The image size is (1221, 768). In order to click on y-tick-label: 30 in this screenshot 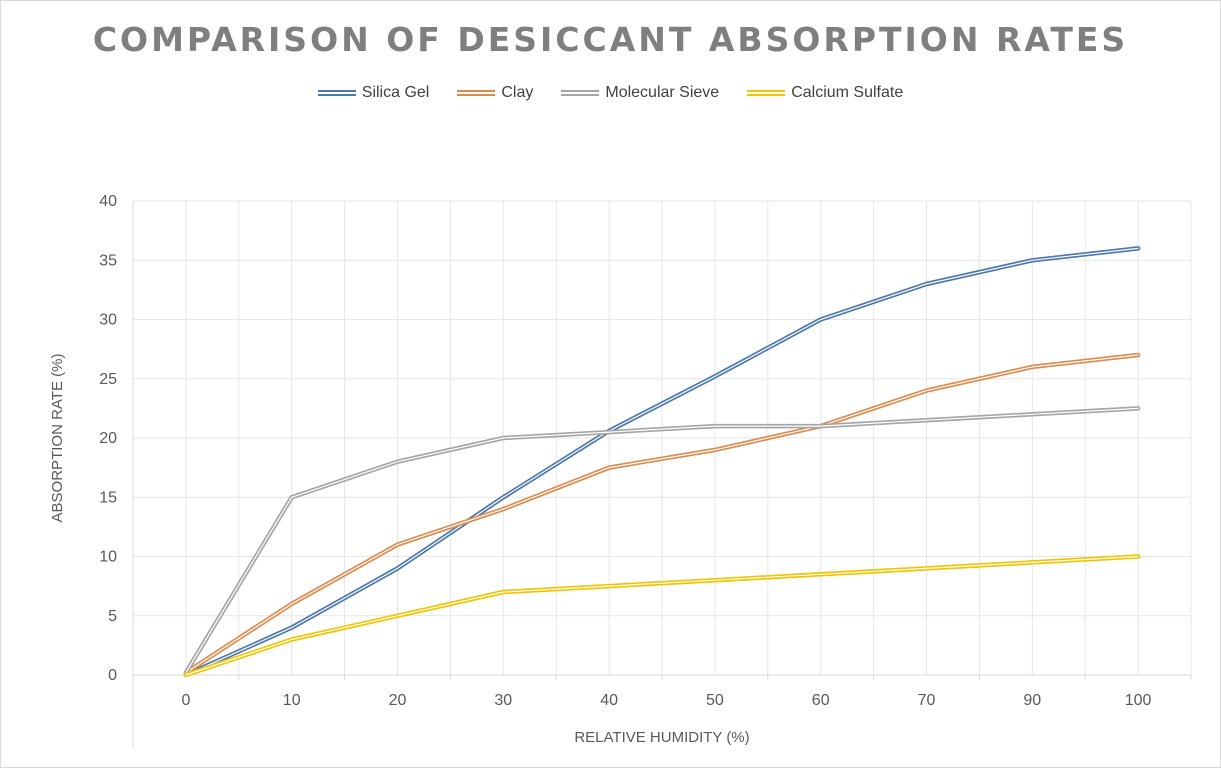, I will do `click(108, 320)`.